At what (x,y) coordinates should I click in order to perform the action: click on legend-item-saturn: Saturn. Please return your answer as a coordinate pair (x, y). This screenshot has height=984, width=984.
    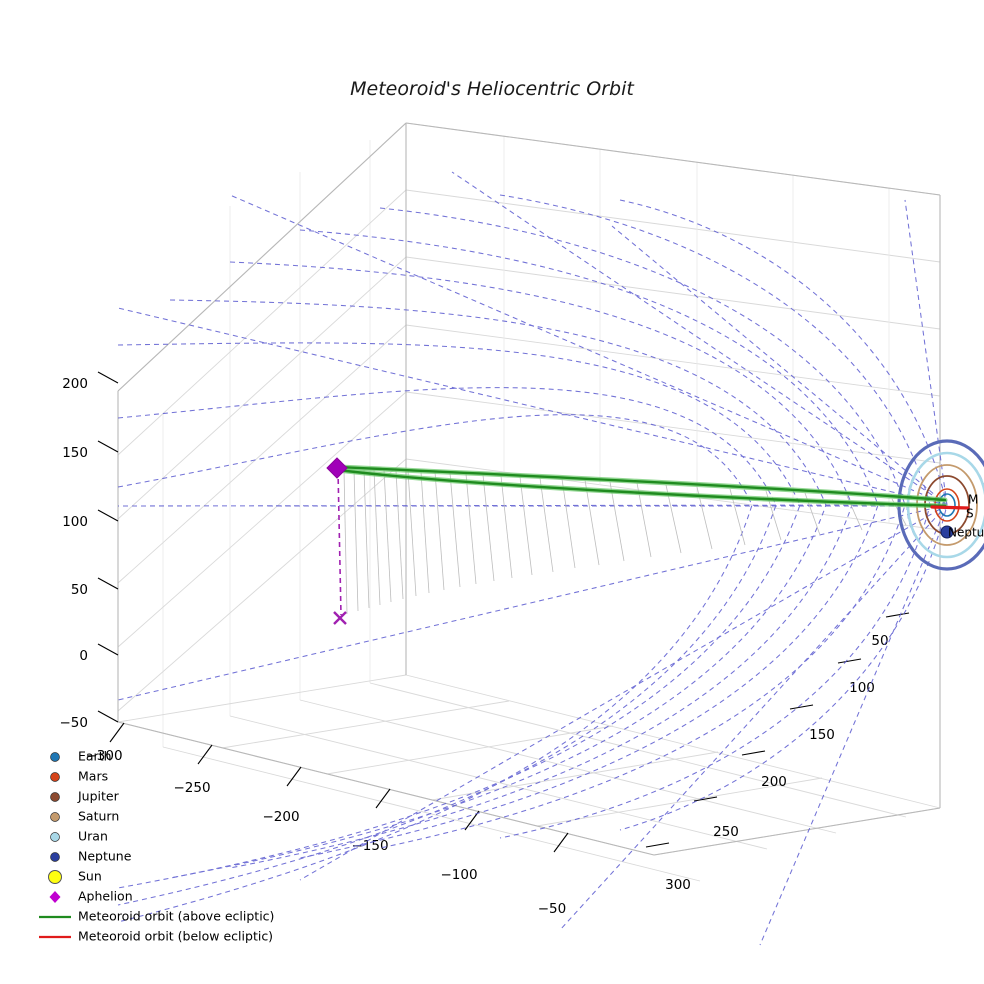
    Looking at the image, I should click on (85, 816).